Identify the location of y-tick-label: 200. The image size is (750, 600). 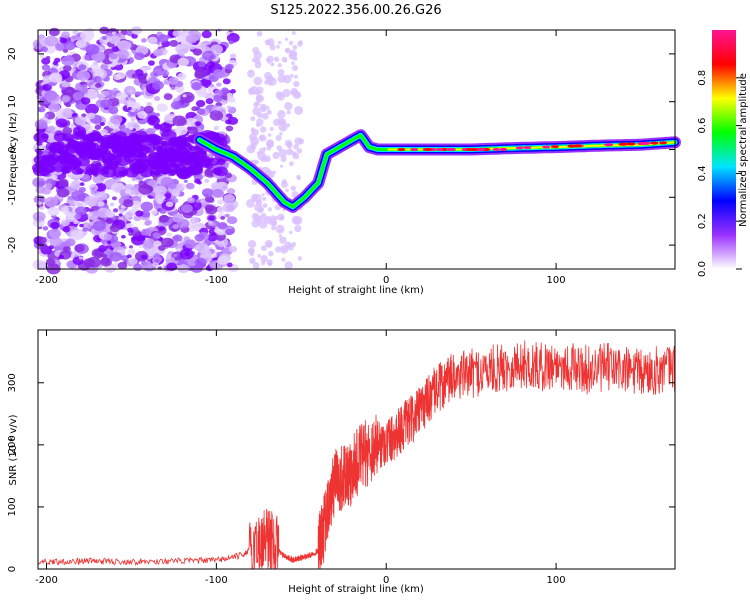
(12, 444).